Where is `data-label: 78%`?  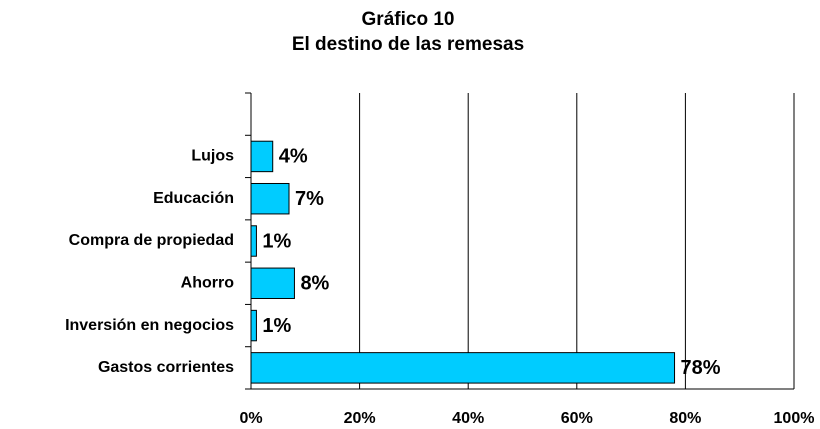 data-label: 78% is located at coordinates (701, 368).